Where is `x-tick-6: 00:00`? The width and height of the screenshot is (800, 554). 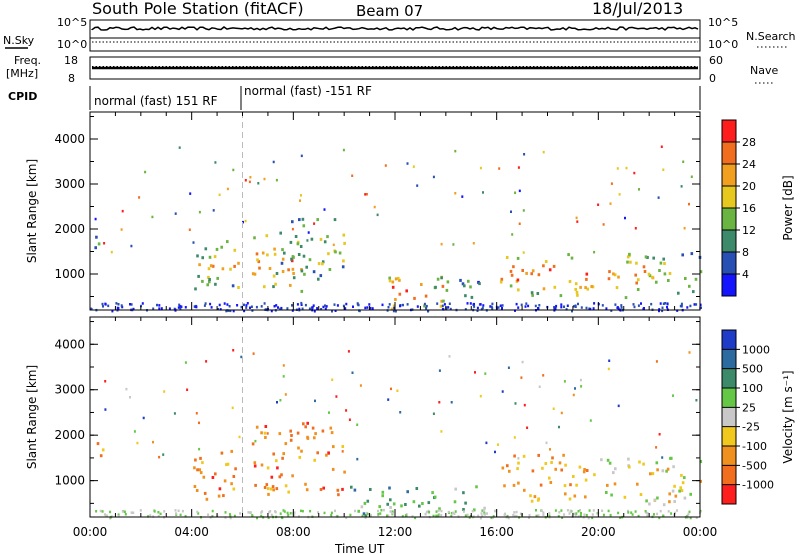
x-tick-6: 00:00 is located at coordinates (700, 532).